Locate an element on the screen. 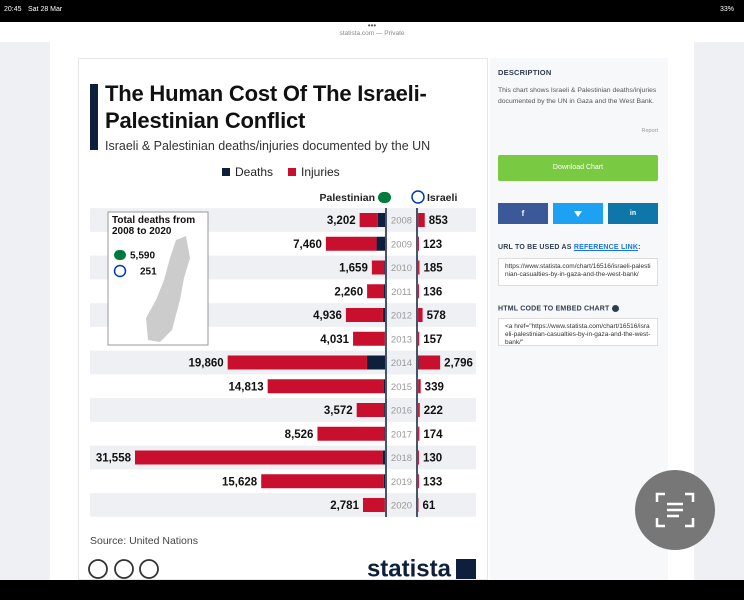 Image resolution: width=744 pixels, height=600 pixels. reference-link: REFERENCE LINK is located at coordinates (606, 247).